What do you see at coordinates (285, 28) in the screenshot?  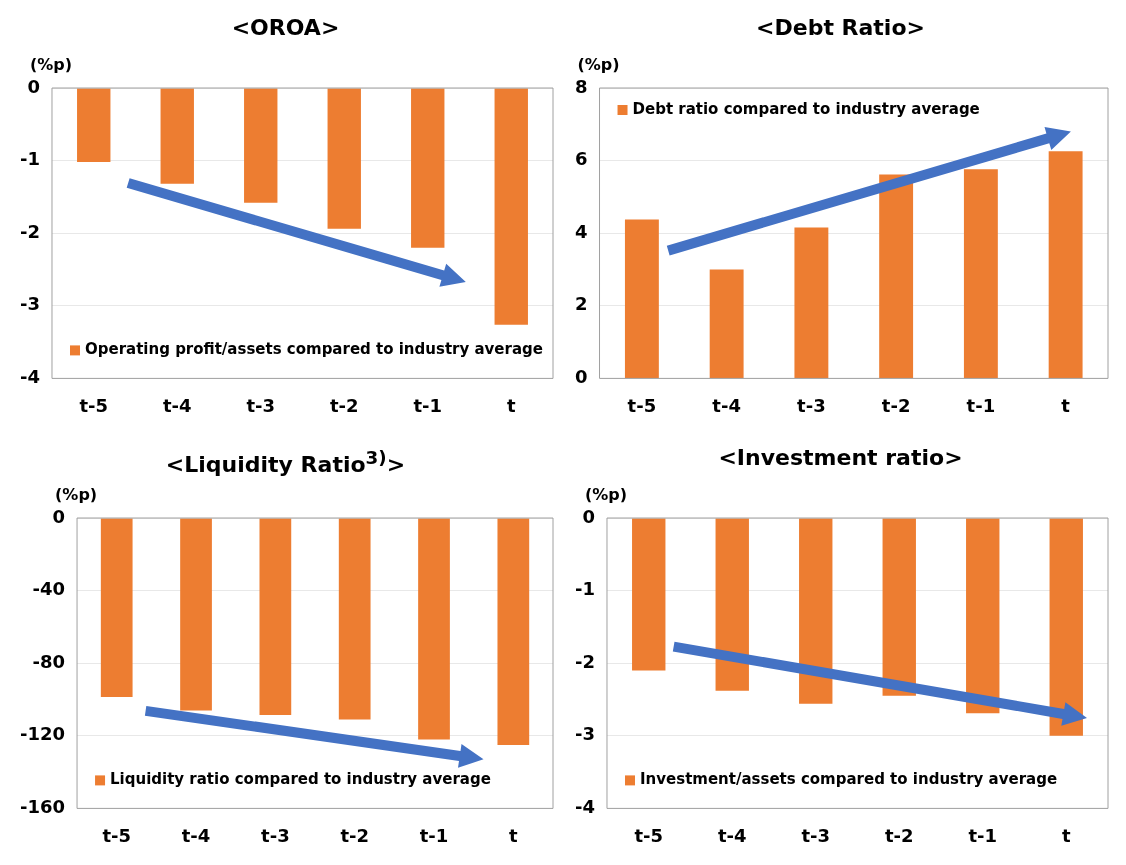 I see `chart-title: <OROA>` at bounding box center [285, 28].